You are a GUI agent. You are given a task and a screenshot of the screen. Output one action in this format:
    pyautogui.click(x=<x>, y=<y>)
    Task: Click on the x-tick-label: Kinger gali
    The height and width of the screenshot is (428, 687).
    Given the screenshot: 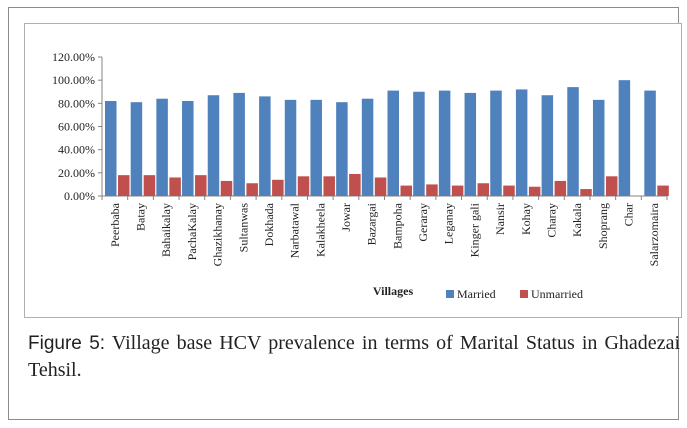 What is the action you would take?
    pyautogui.click(x=474, y=229)
    